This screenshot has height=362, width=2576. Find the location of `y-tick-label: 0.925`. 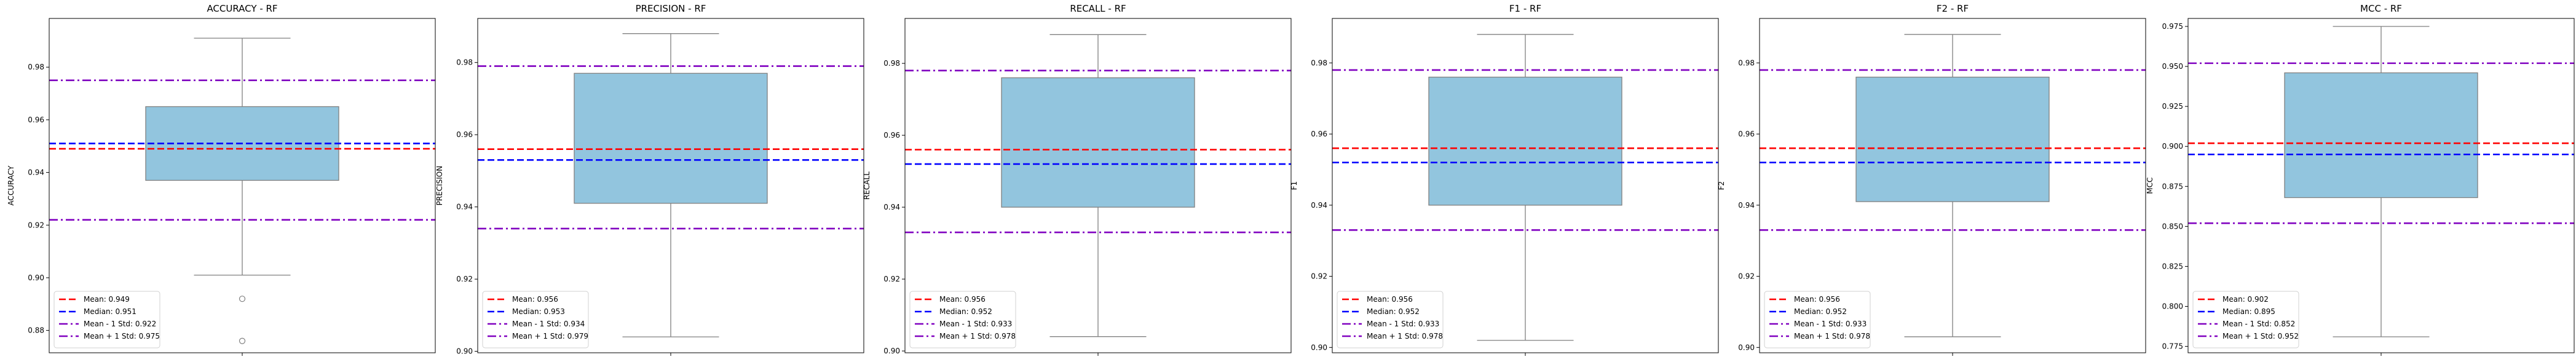

y-tick-label: 0.925 is located at coordinates (2172, 106).